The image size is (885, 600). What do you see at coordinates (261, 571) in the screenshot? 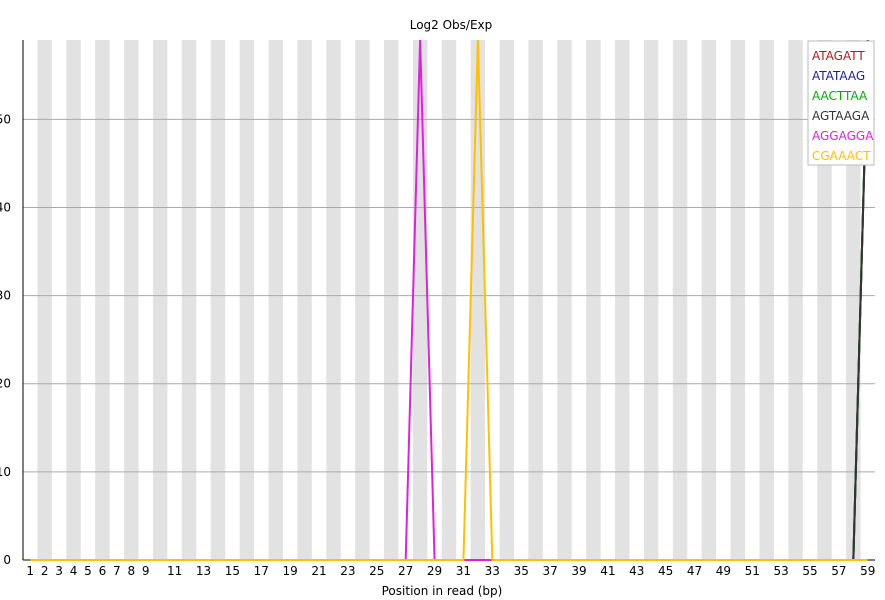
I see `x-tick-label: 17` at bounding box center [261, 571].